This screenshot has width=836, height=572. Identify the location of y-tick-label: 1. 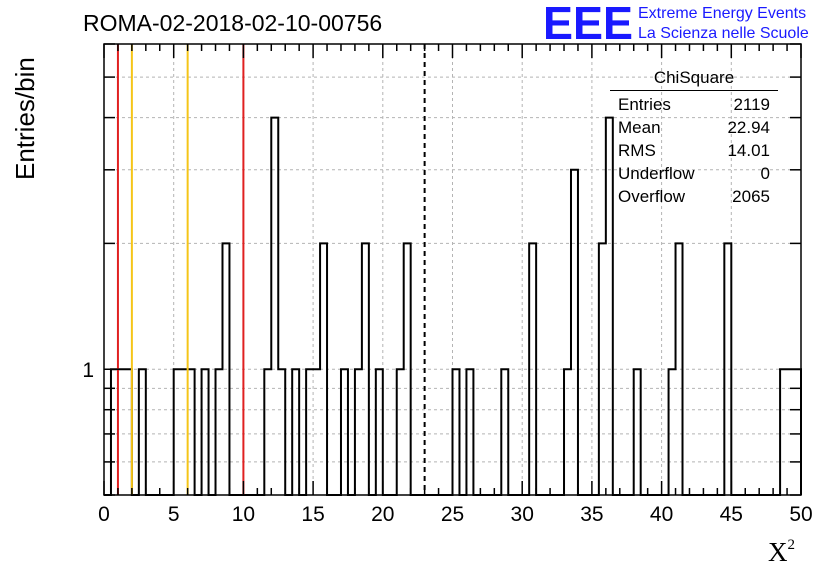
(88, 370).